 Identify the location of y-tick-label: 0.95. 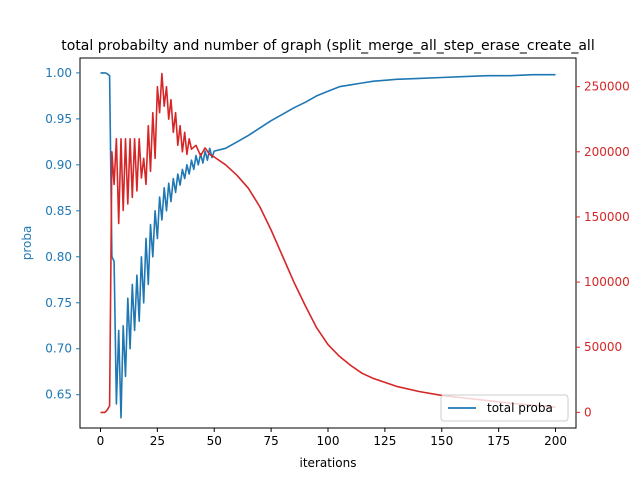
(58, 119).